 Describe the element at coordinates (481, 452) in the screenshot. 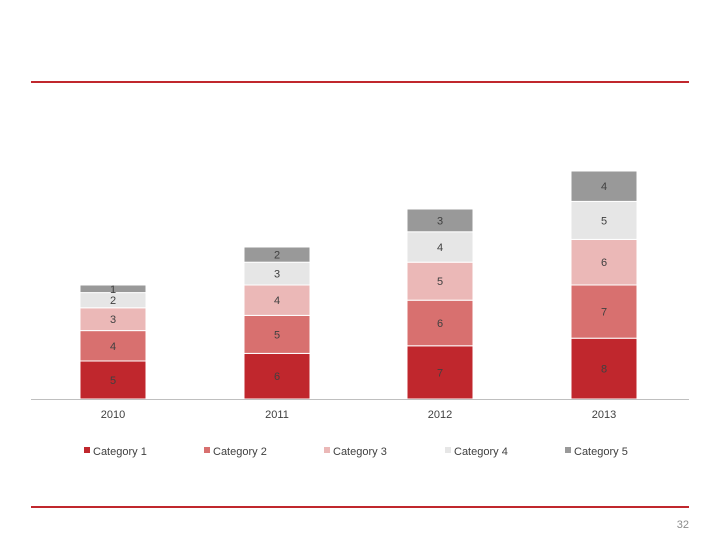

I see `legend-label-4: Category 4` at that location.